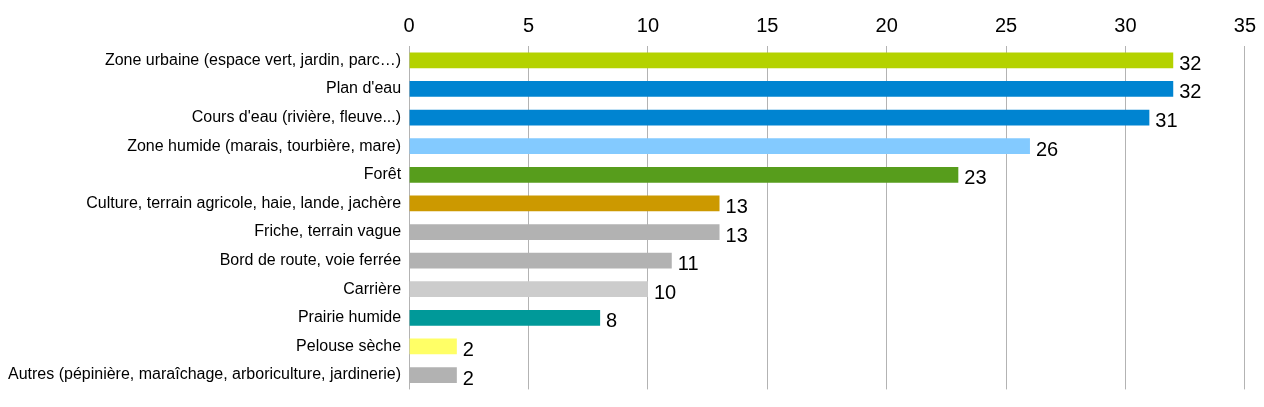  What do you see at coordinates (1166, 120) in the screenshot?
I see `data-label: 31` at bounding box center [1166, 120].